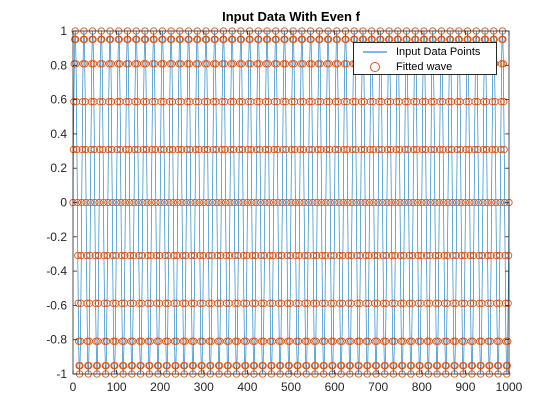 The height and width of the screenshot is (420, 560). What do you see at coordinates (58, 168) in the screenshot?
I see `y-tick-label: 0.2` at bounding box center [58, 168].